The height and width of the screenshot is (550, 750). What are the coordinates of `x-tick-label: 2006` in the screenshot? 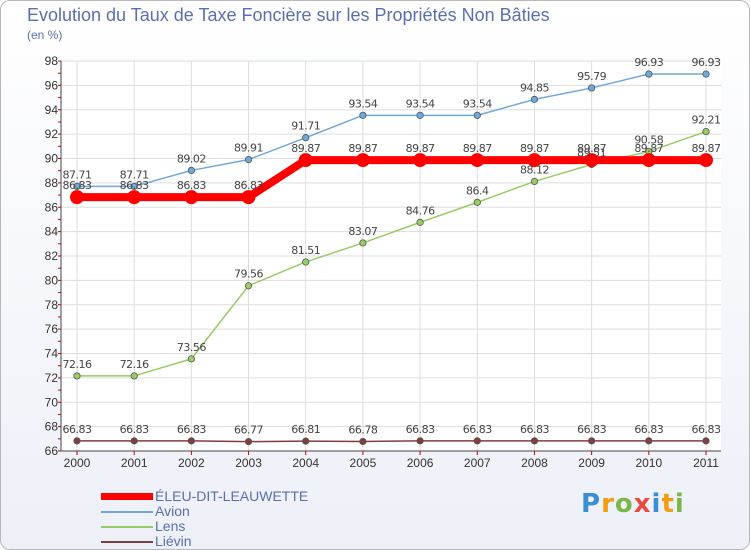 It's located at (420, 463).